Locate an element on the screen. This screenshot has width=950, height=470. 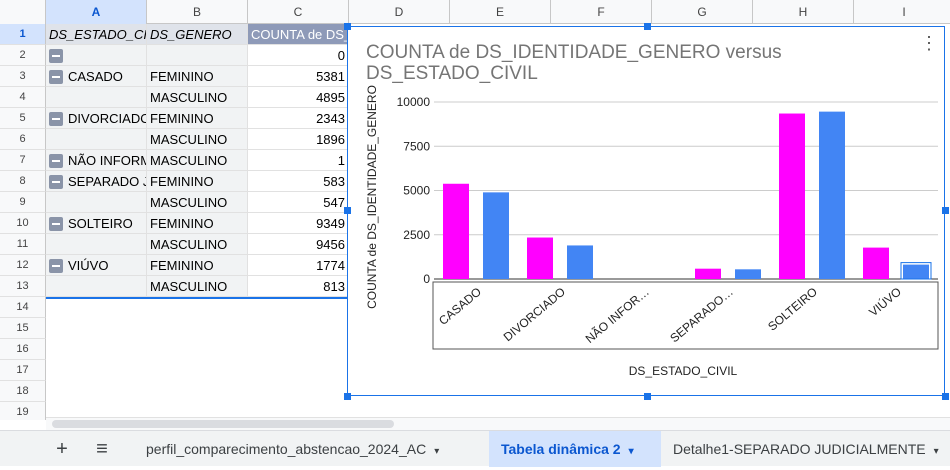
row-header-19: 19 is located at coordinates (23, 411).